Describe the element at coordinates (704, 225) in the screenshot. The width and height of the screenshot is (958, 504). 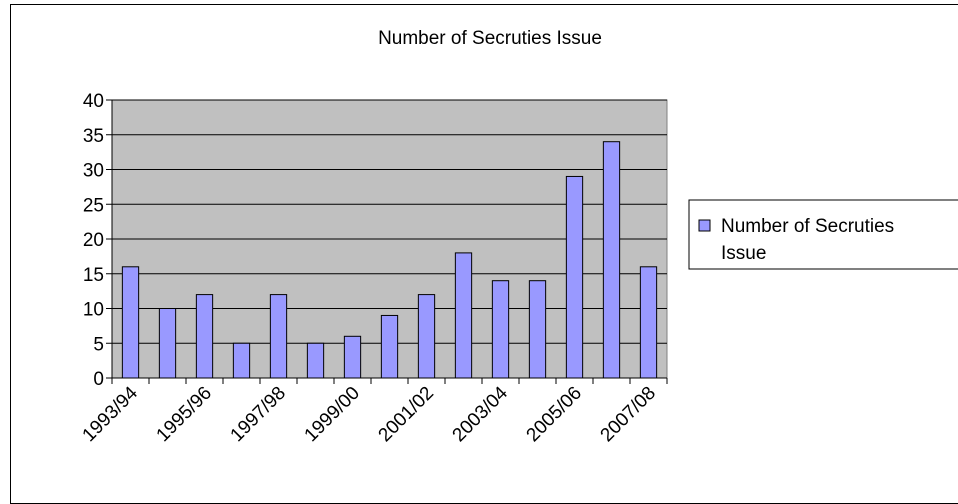
I see `legend-swatch` at that location.